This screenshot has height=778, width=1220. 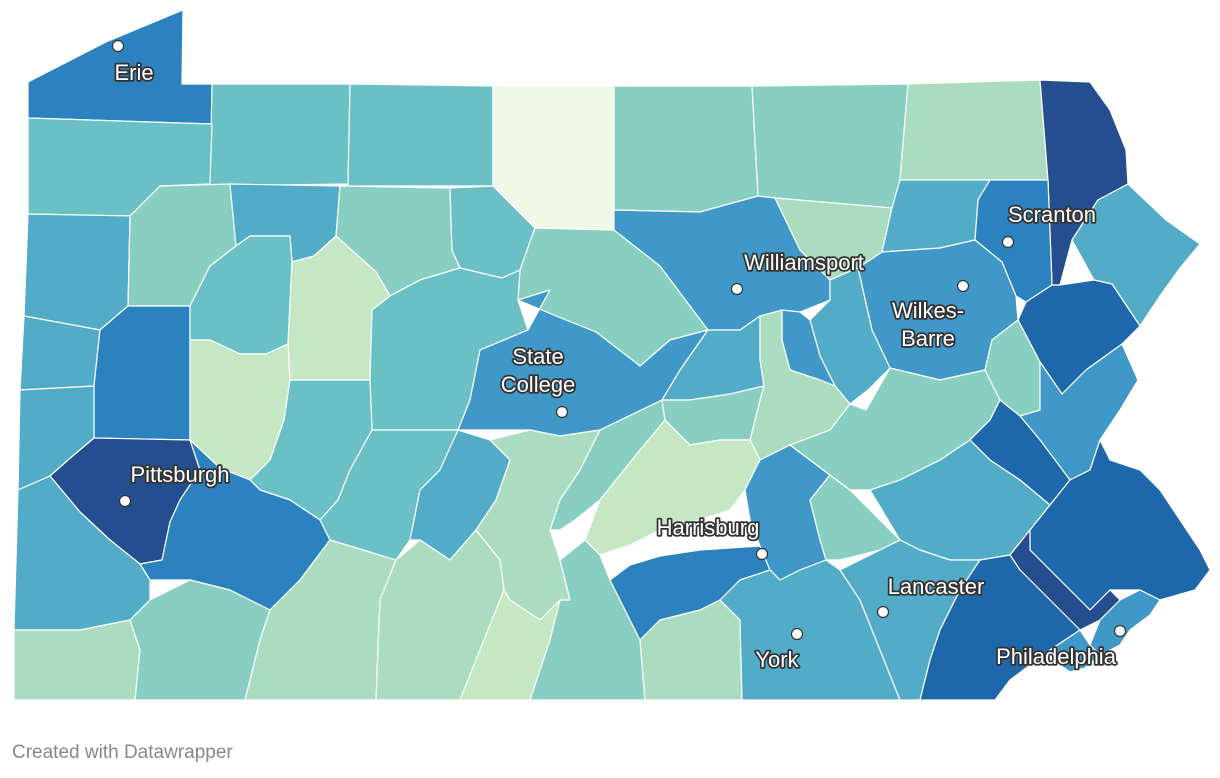 What do you see at coordinates (686, 149) in the screenshot?
I see `county-tioga` at bounding box center [686, 149].